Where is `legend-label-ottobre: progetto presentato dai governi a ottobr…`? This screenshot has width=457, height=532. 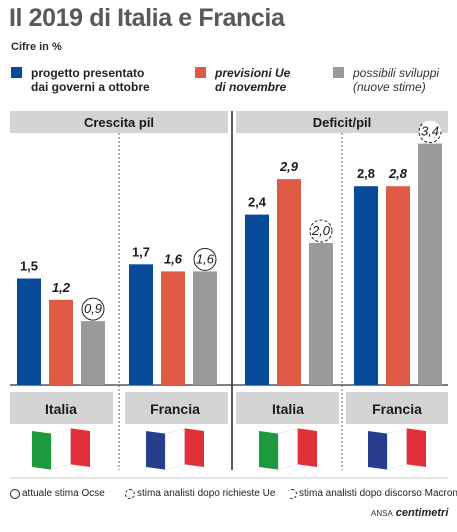
legend-label-ottobre: progetto presentato dai governi a ottobr… is located at coordinates (90, 80).